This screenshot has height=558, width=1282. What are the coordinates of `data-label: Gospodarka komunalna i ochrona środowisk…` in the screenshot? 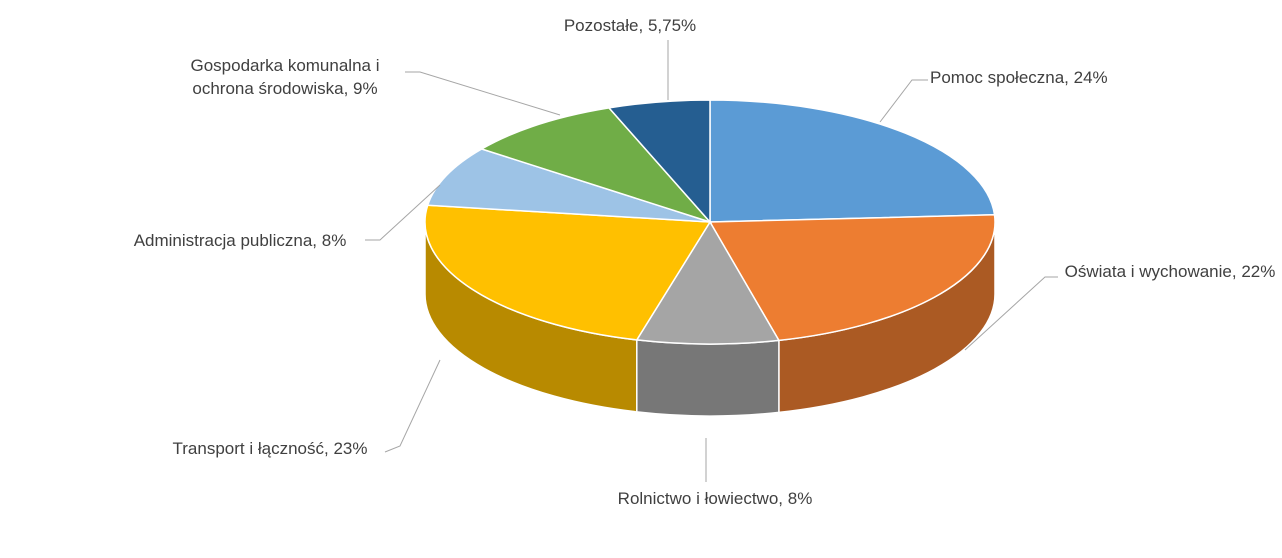 It's located at (285, 77).